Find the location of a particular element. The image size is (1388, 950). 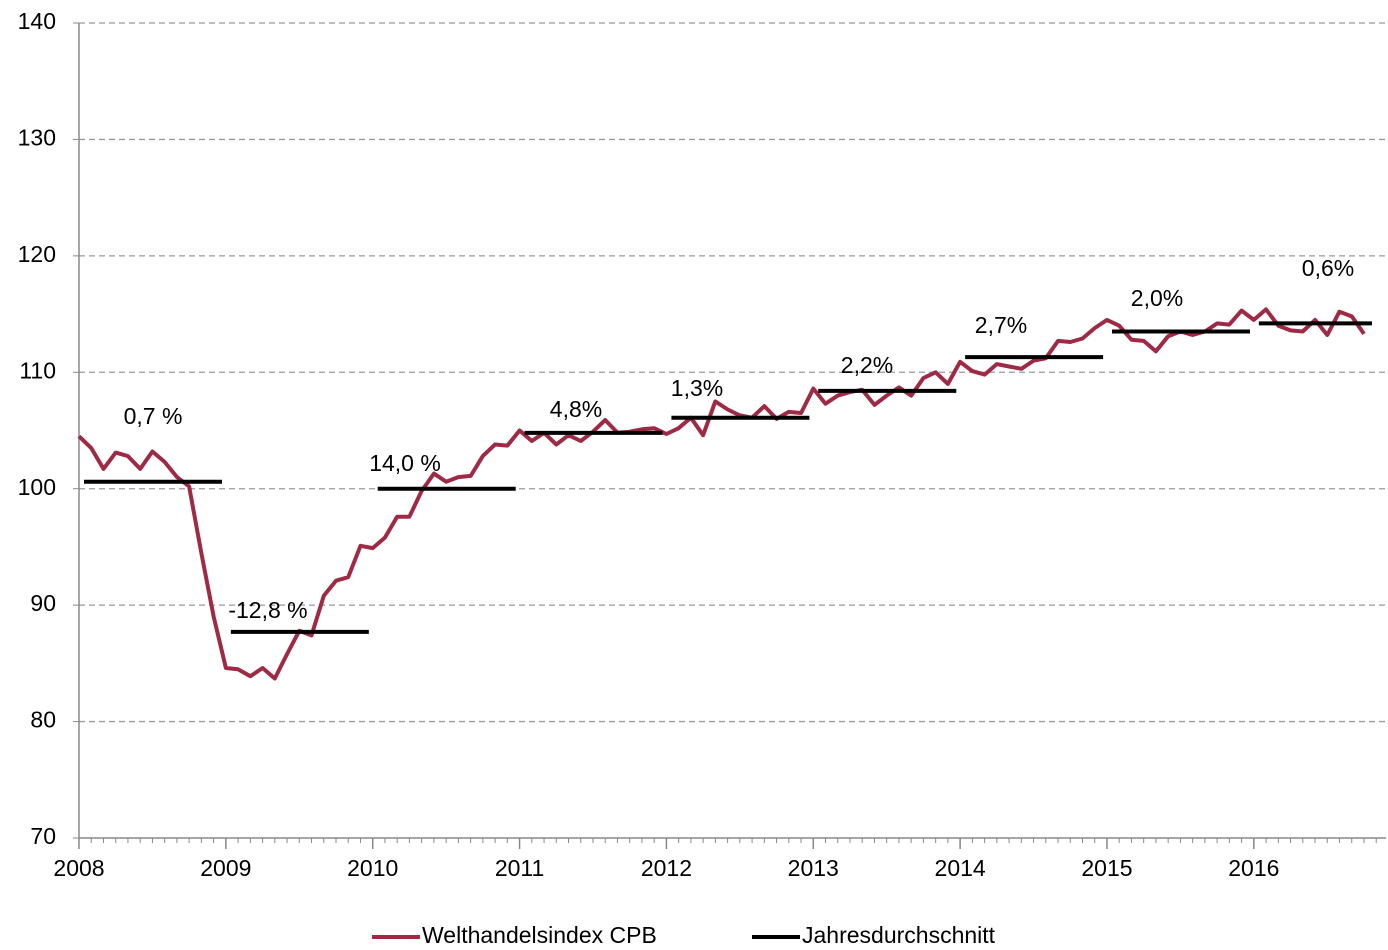

y-tick-label: 70 is located at coordinates (43, 836).